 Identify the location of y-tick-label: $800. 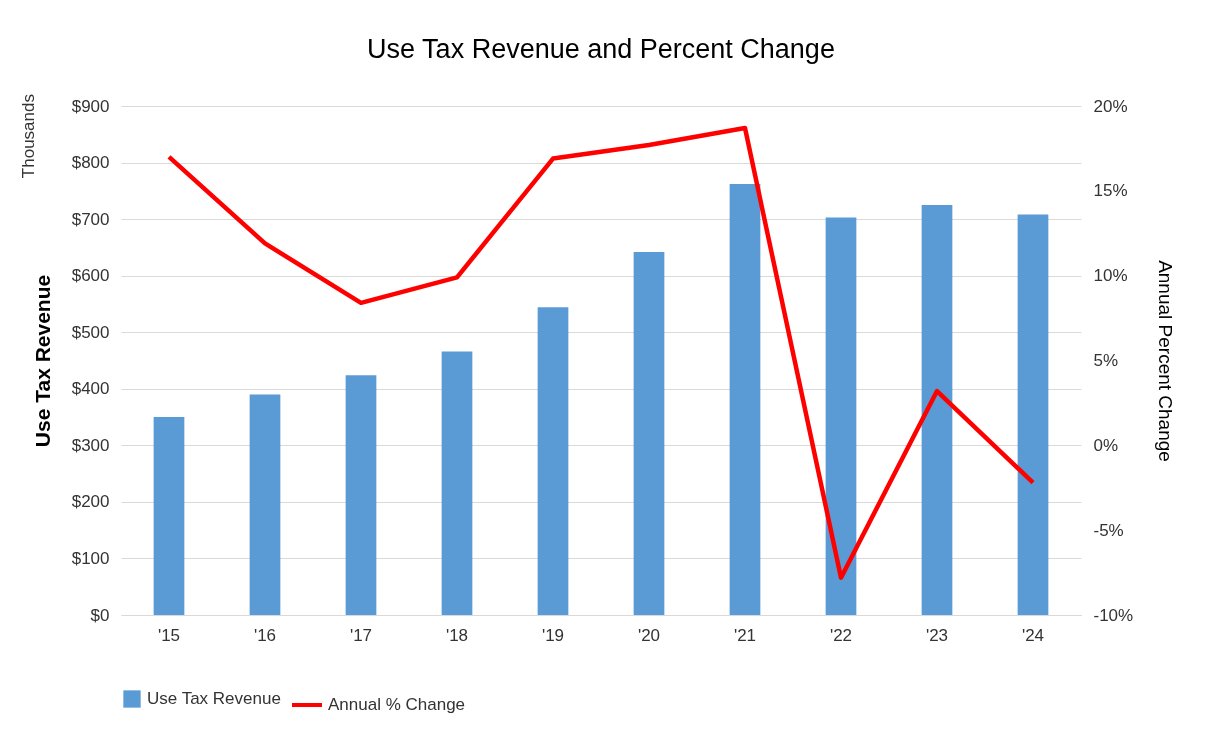
(90, 163).